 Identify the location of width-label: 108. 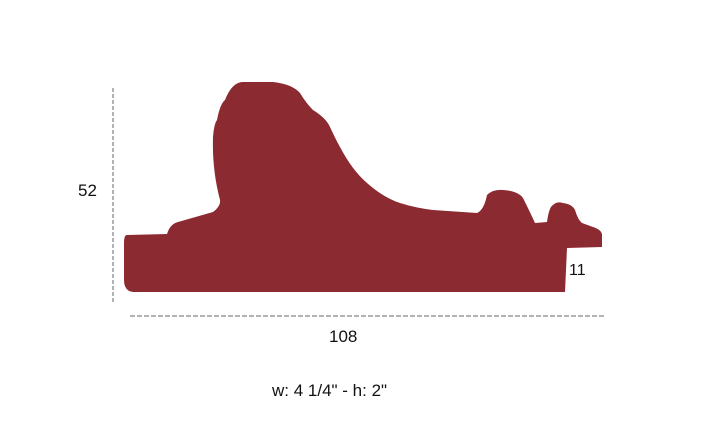
(343, 336).